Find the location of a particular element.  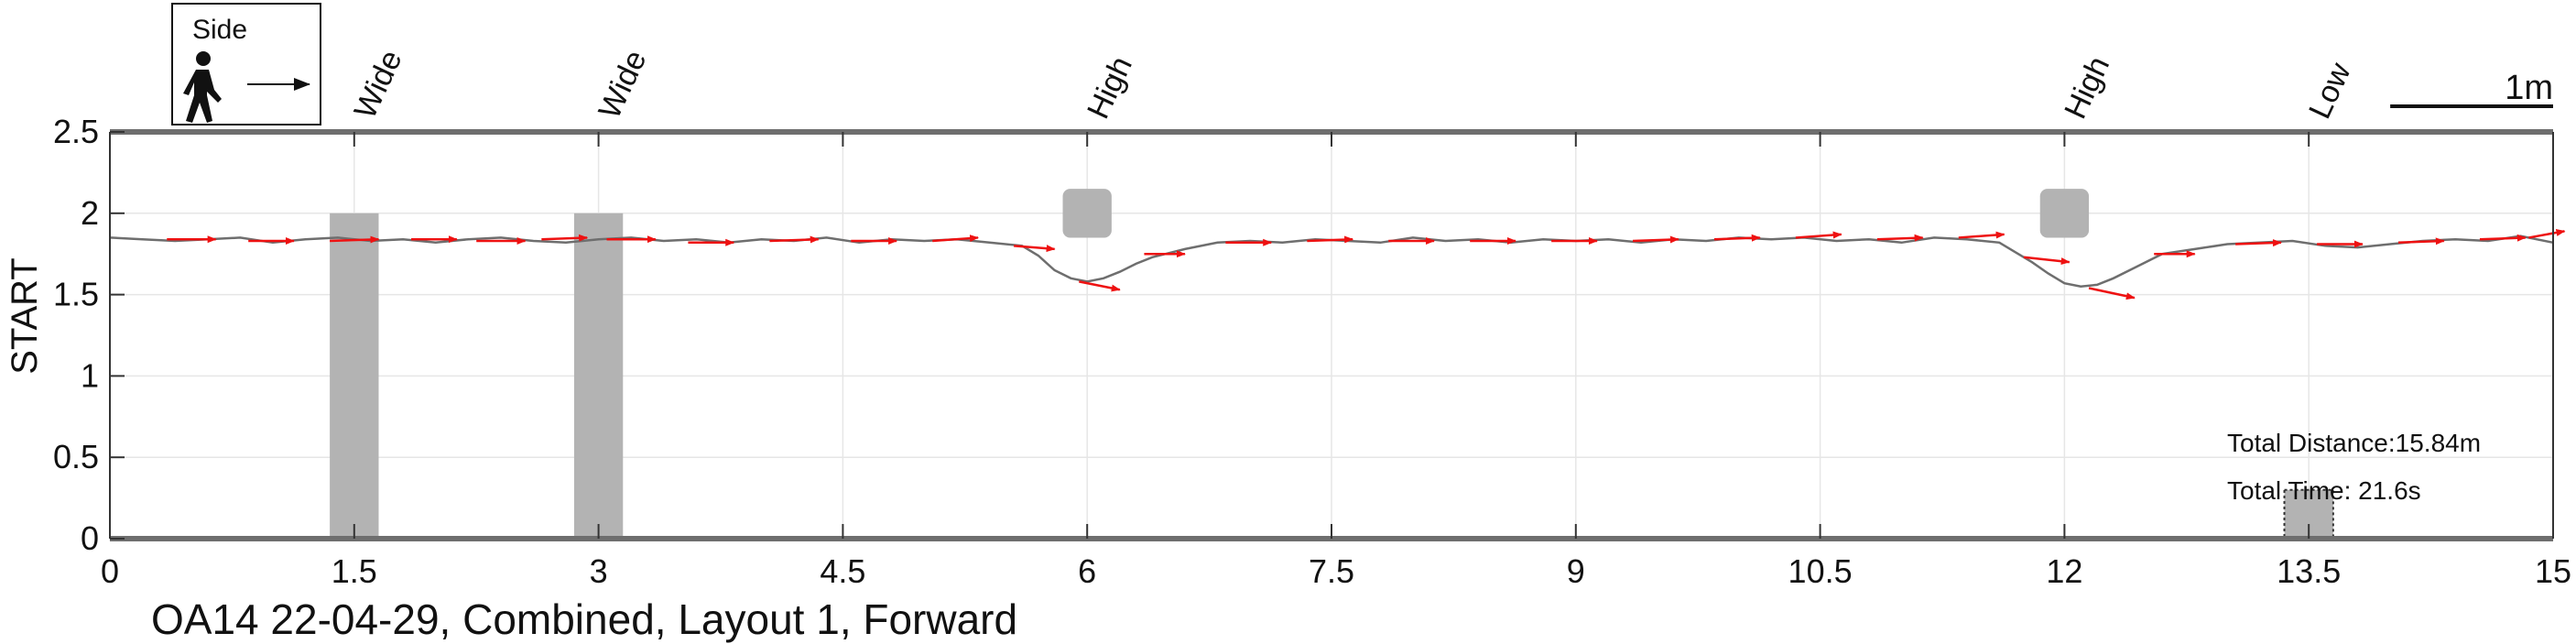

y-tick-label: 0 is located at coordinates (90, 538).